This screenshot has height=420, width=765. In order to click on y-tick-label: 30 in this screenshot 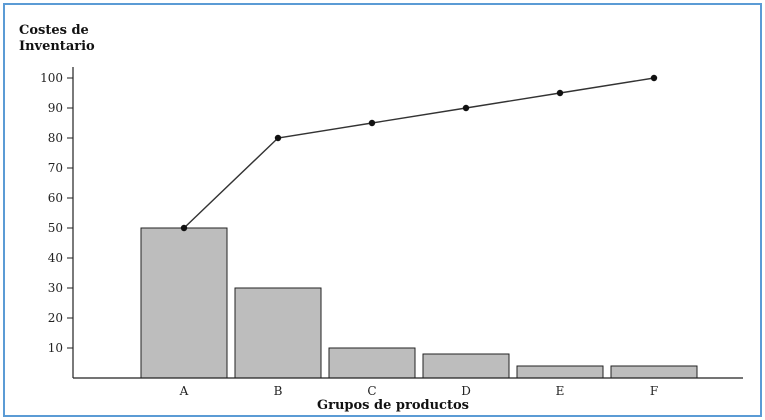, I will do `click(55, 288)`.